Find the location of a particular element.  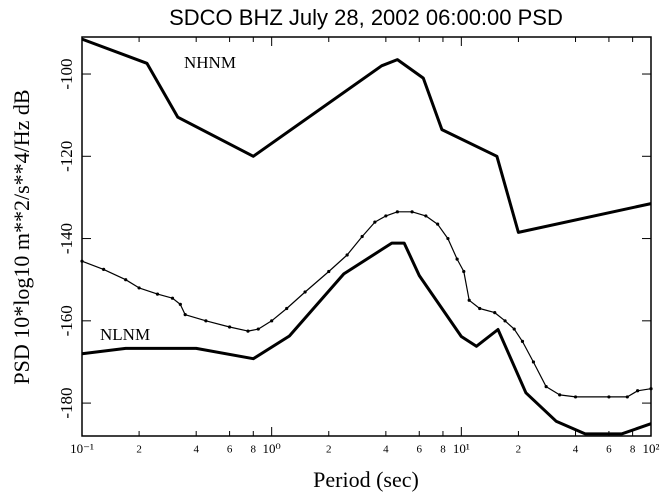

y-tick-label: -180 is located at coordinates (66, 403).